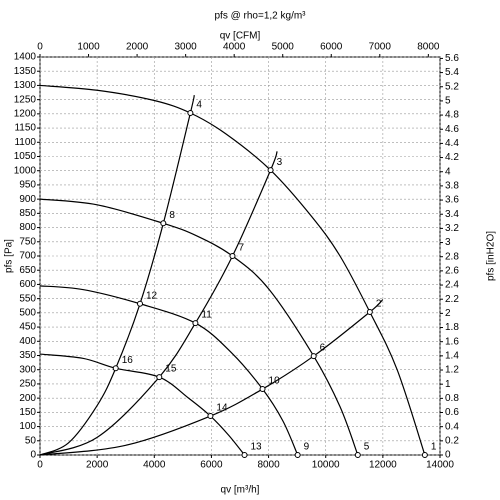  Describe the element at coordinates (222, 408) in the screenshot. I see `point-label: 14` at that location.